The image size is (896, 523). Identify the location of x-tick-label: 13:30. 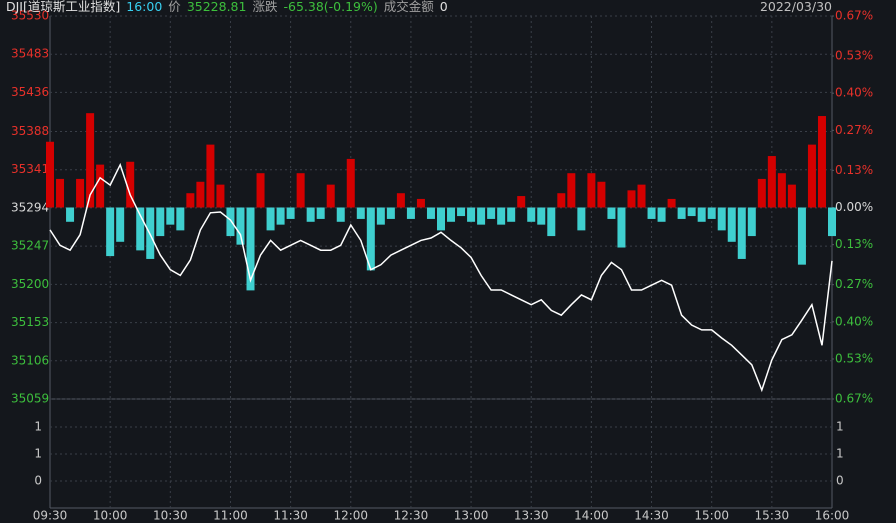
(531, 516).